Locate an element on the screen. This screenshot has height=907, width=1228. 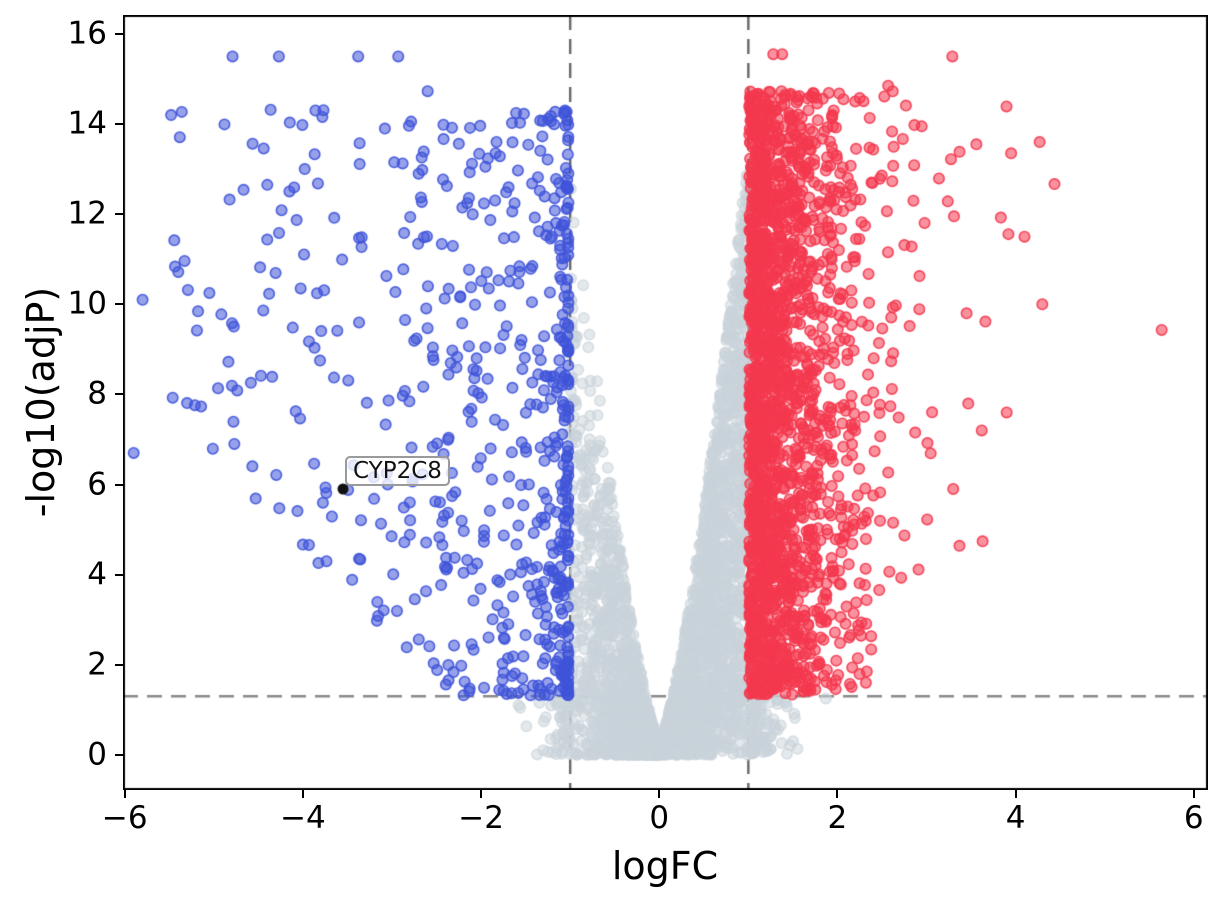
x-axis-label: logFC is located at coordinates (665, 866).